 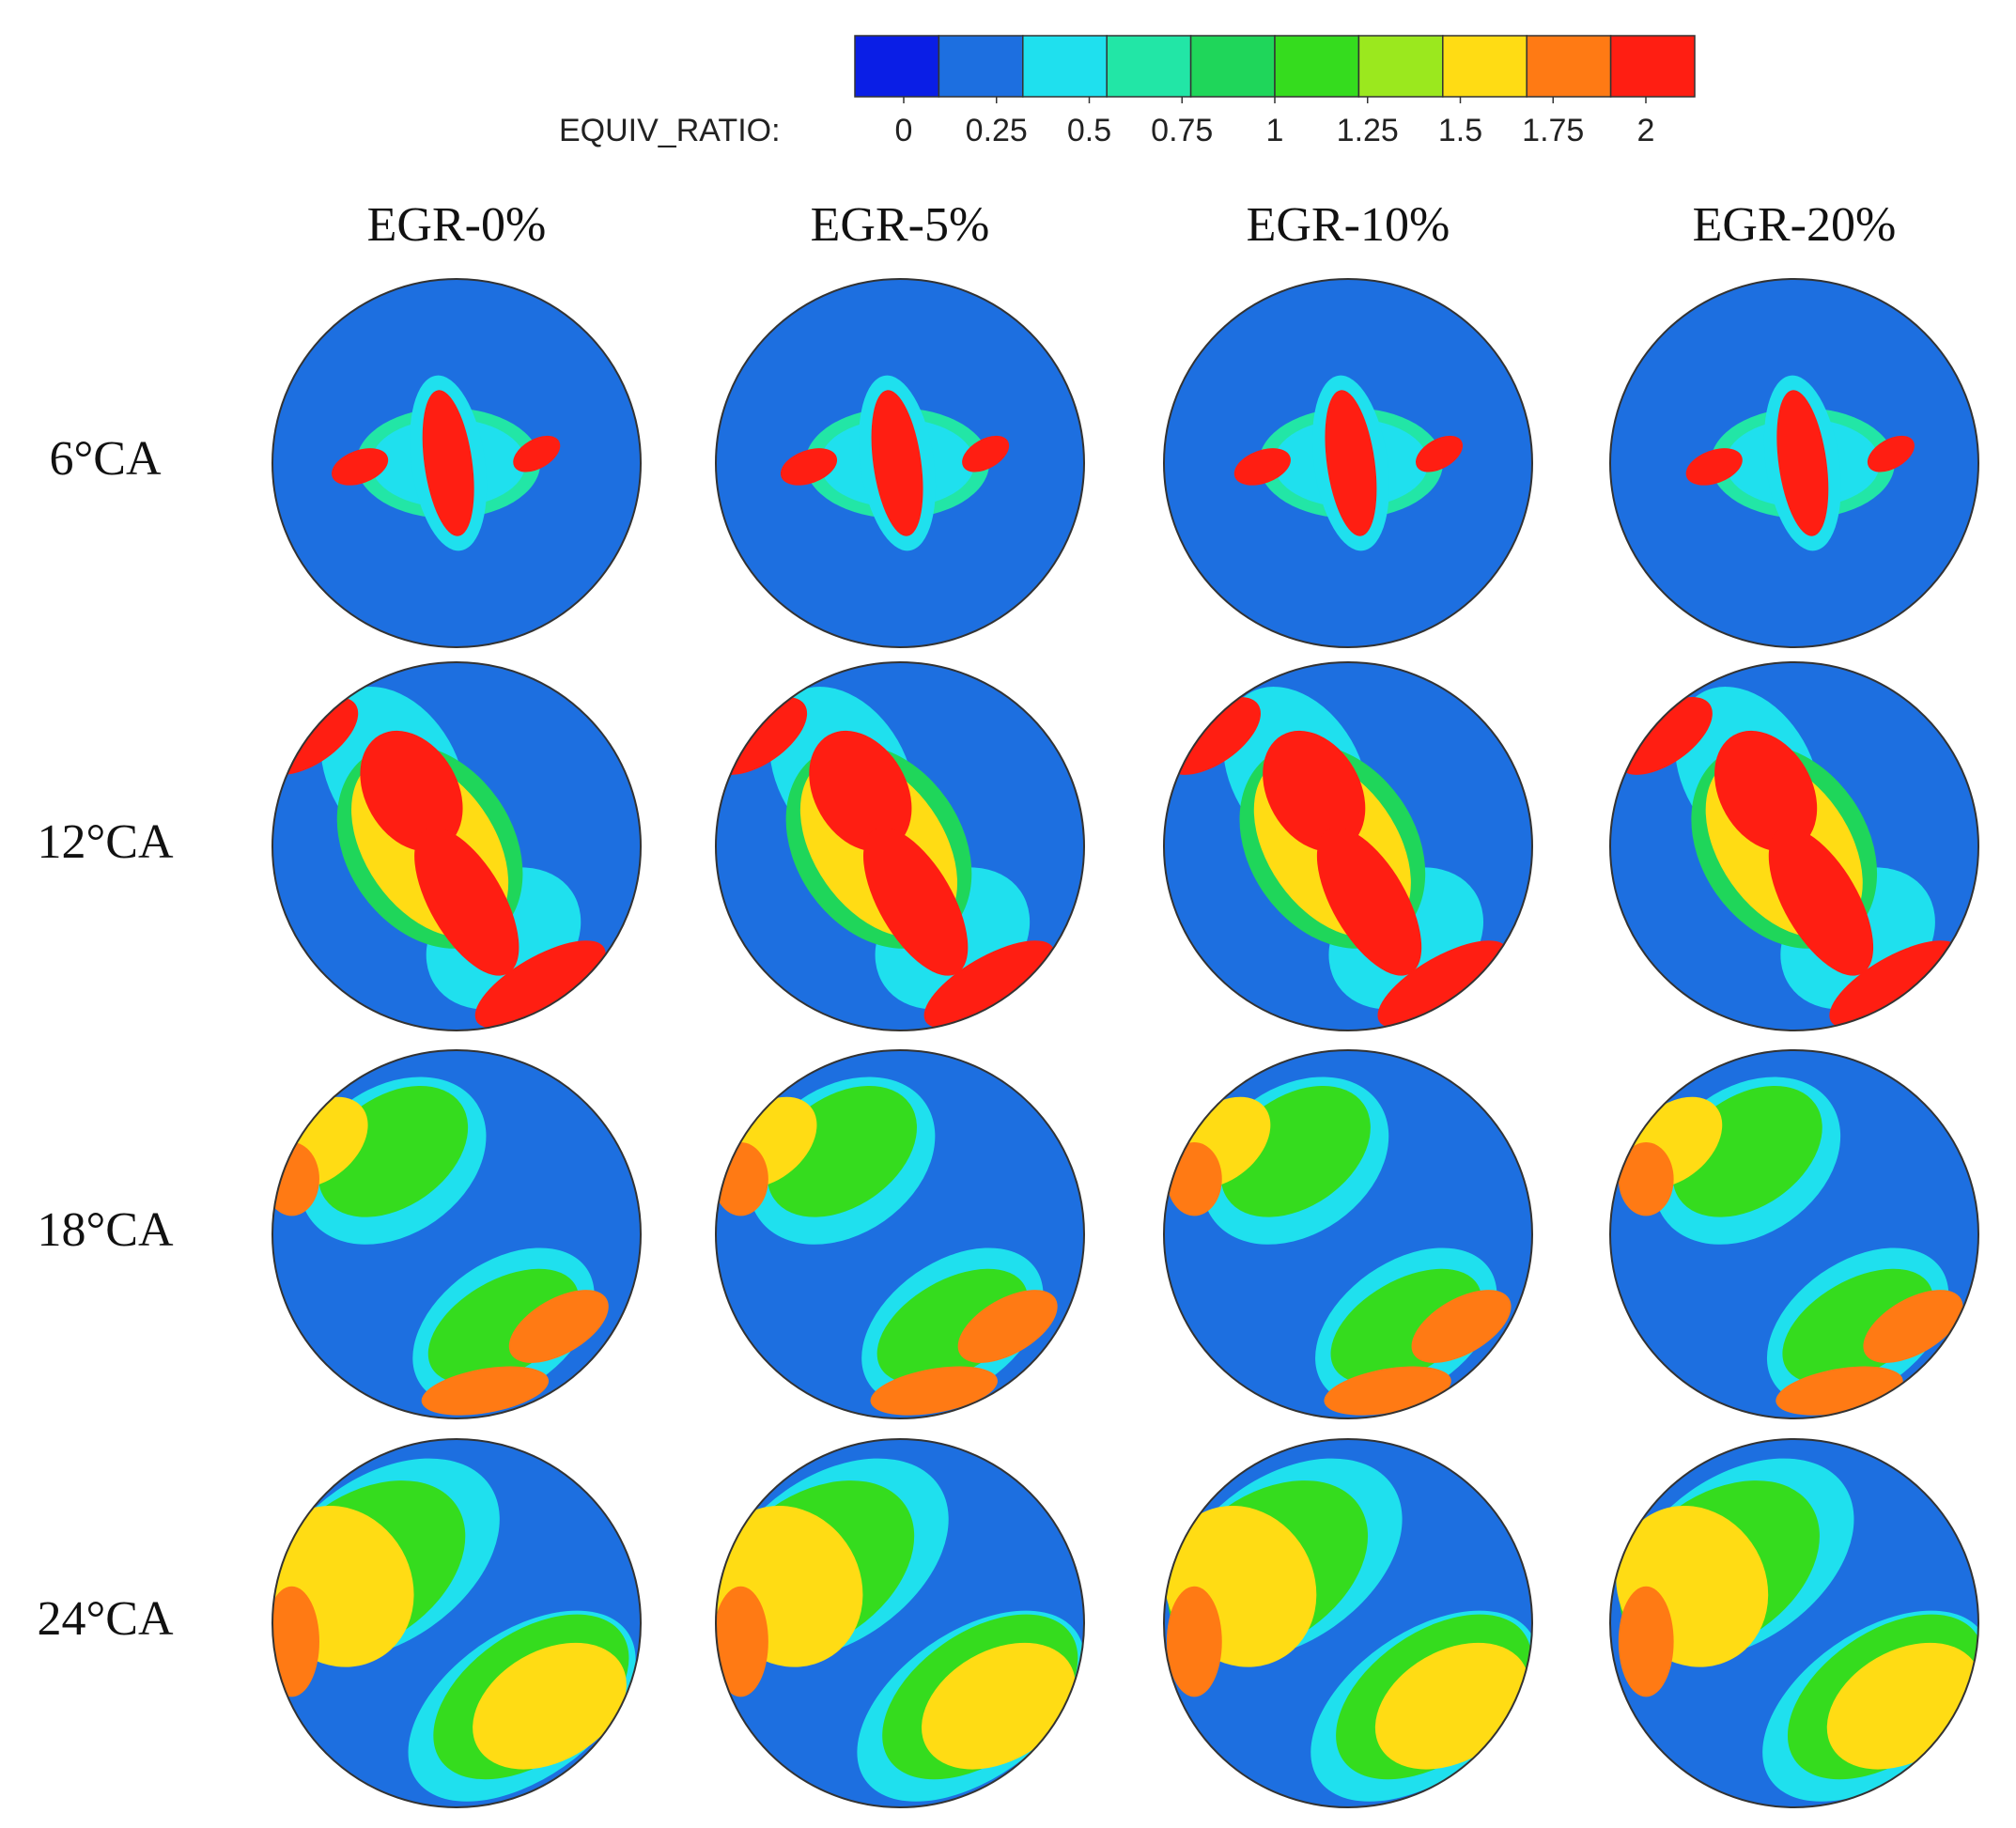 What do you see at coordinates (1368, 130) in the screenshot?
I see `colorbar-tick-label: 1.25` at bounding box center [1368, 130].